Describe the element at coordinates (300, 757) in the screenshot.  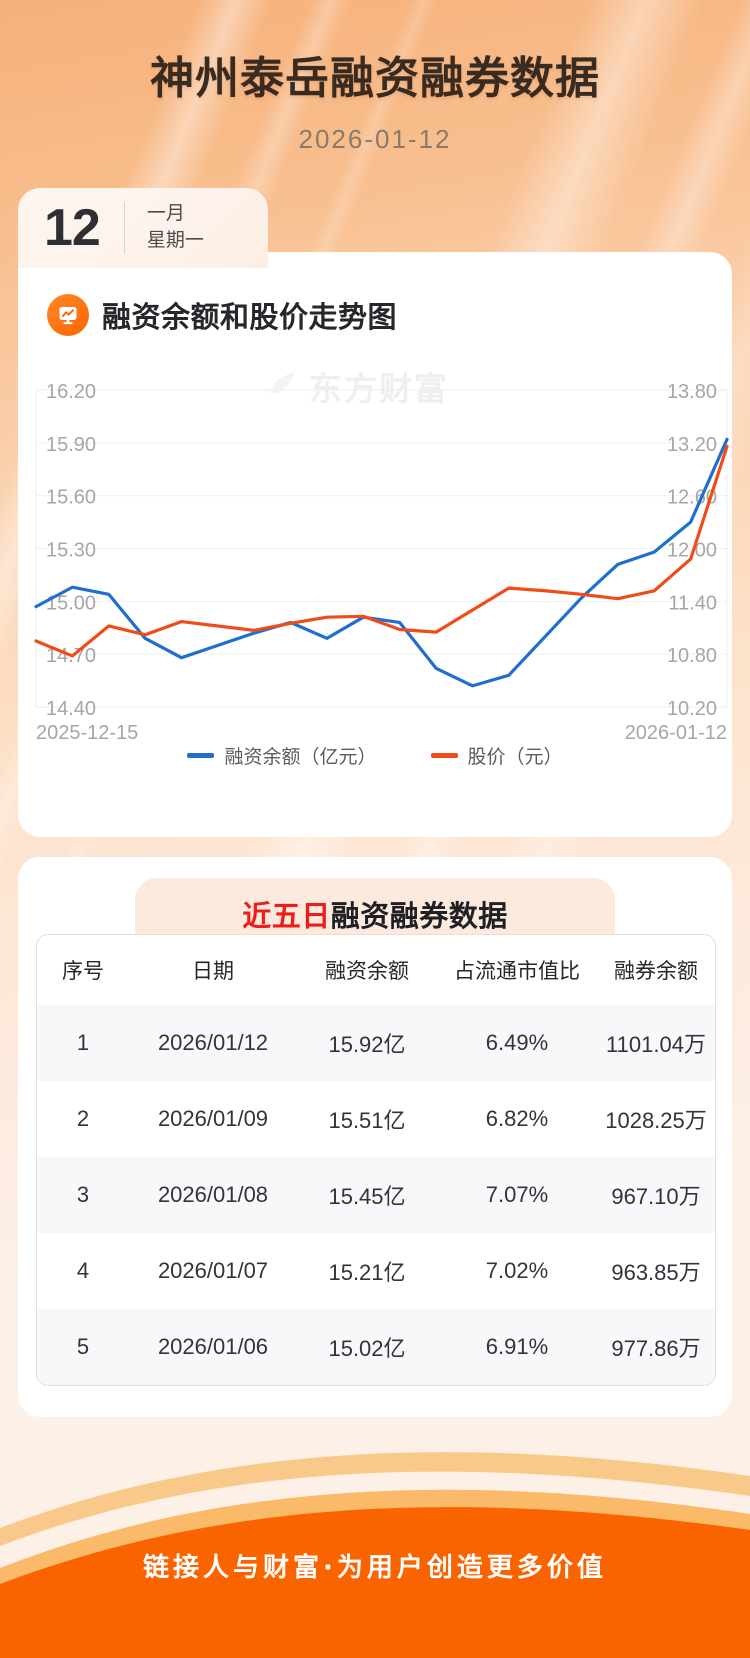
I see `legend-label-margin: 融资余额（亿元）` at that location.